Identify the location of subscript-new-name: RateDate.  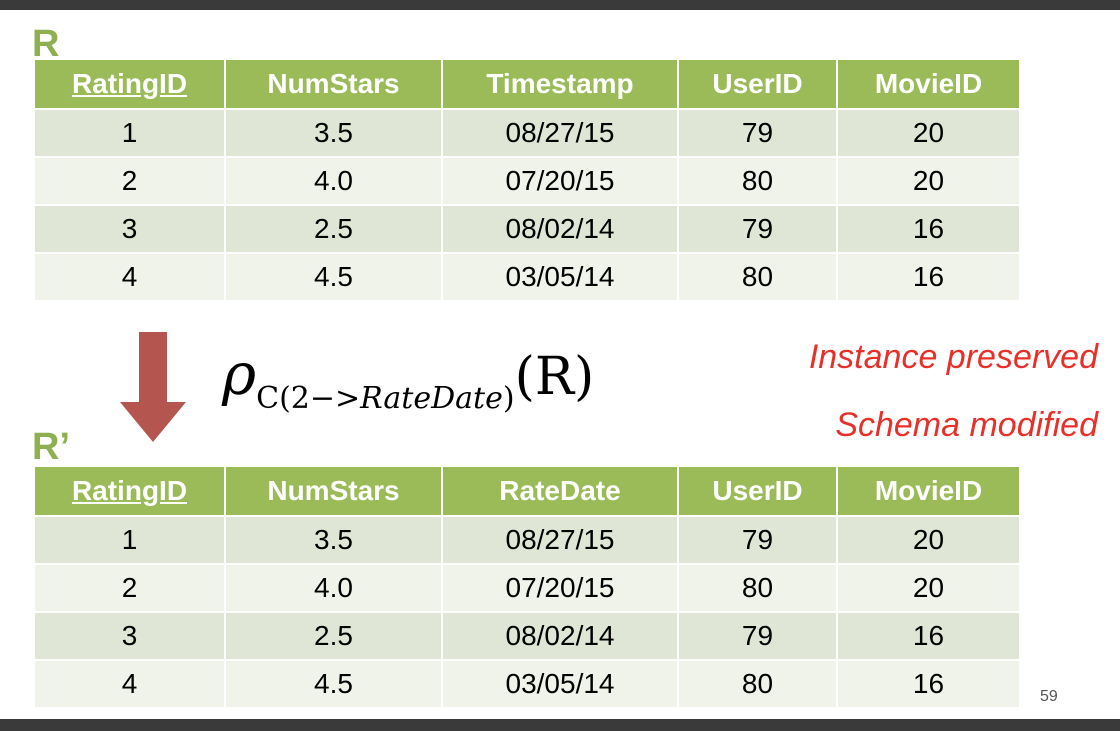
(431, 398).